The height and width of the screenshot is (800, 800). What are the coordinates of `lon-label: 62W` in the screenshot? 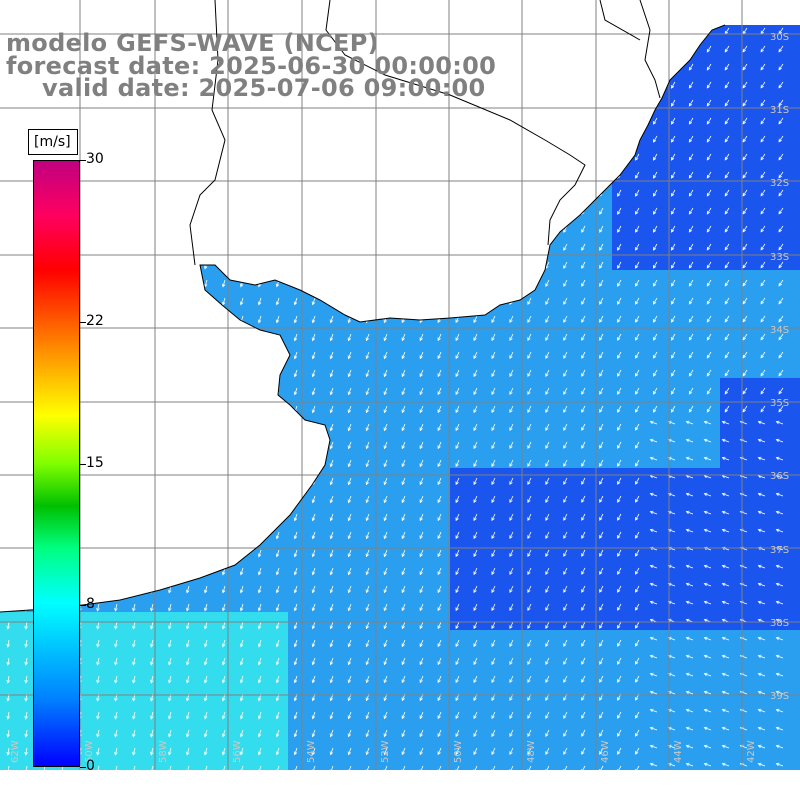 It's located at (15, 751).